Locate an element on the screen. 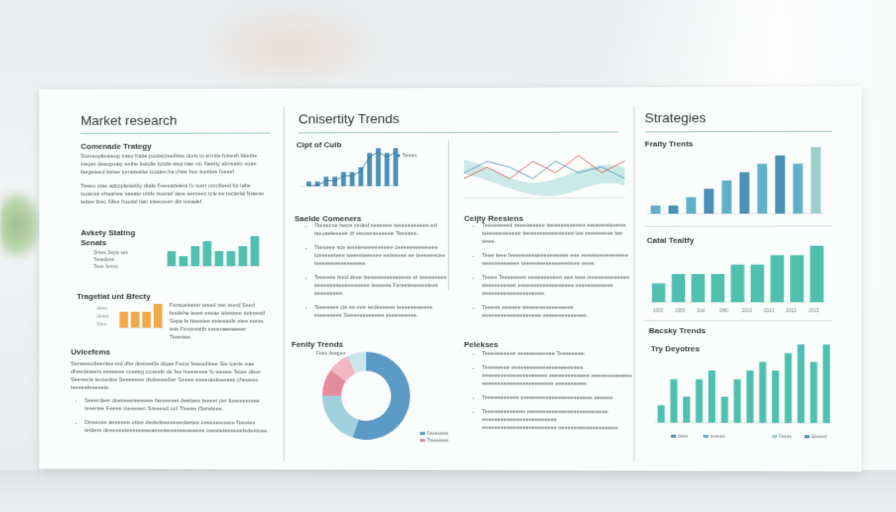  strategies-title: Strategies is located at coordinates (675, 117).